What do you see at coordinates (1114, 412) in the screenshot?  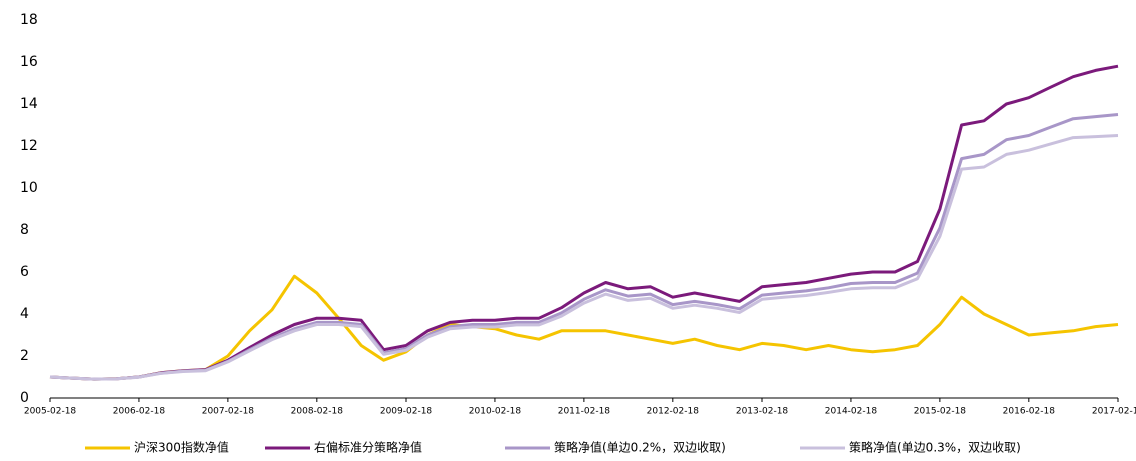 I see `x-tick-label: 2017-02-18` at bounding box center [1114, 412].